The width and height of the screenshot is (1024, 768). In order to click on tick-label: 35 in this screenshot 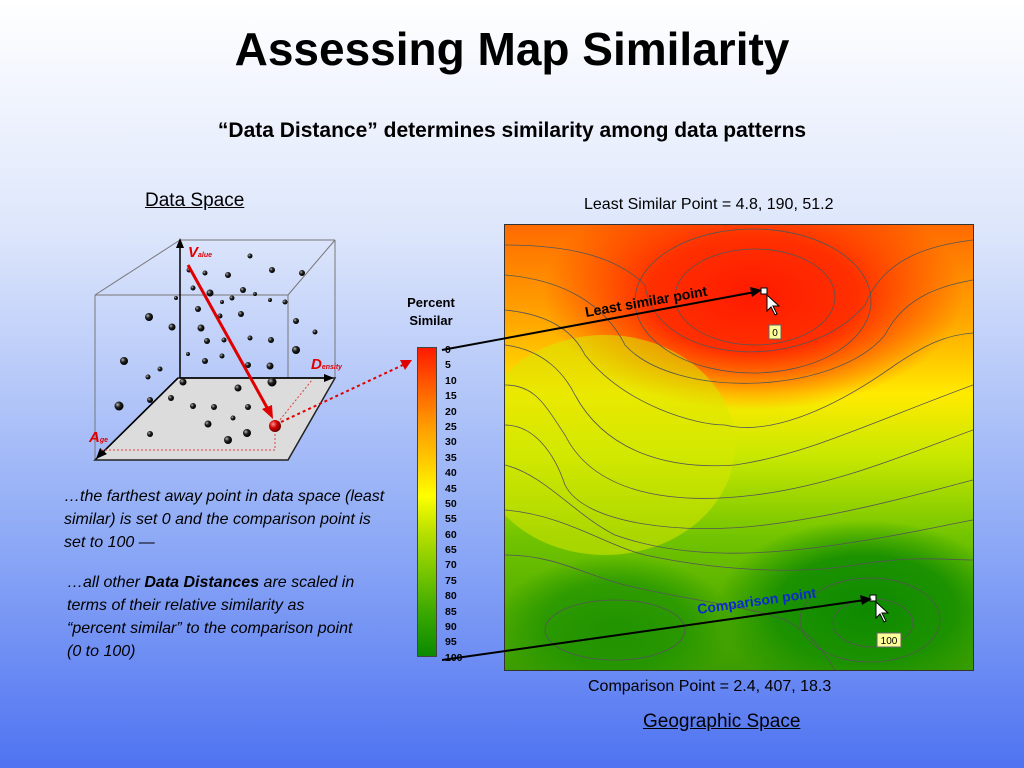, I will do `click(451, 457)`.